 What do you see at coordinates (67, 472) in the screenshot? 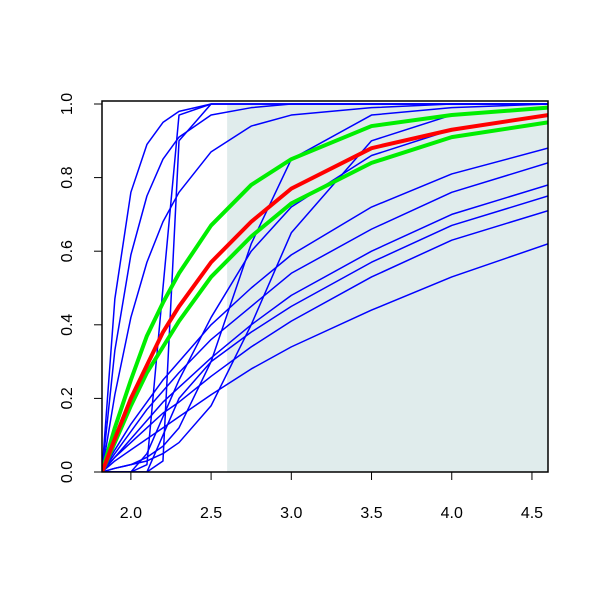
I see `y-tick-label: 0.0` at bounding box center [67, 472].